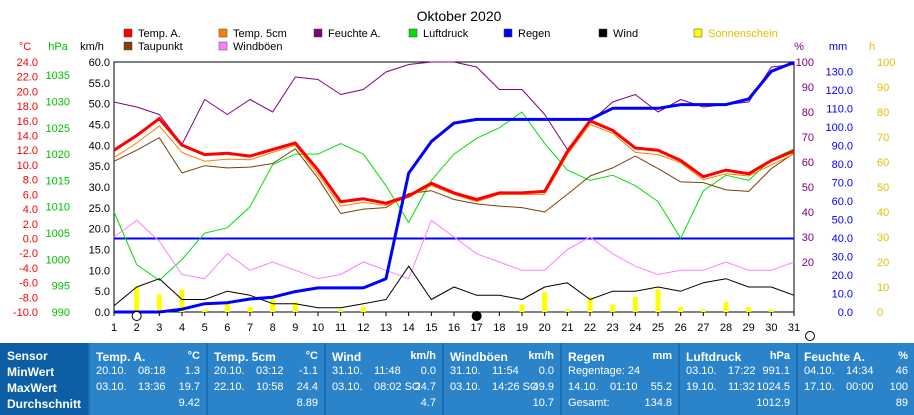 This screenshot has width=914, height=415. I want to click on stats-row: 03.10. 17:22 991.1, so click(738, 372).